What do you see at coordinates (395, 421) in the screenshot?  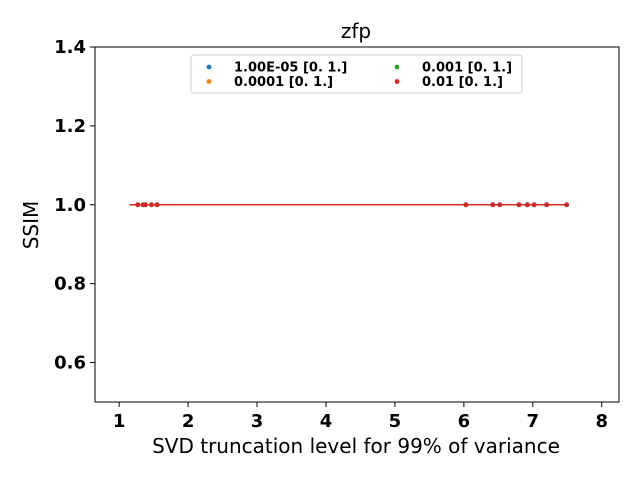 I see `x-tick-label: 5` at bounding box center [395, 421].